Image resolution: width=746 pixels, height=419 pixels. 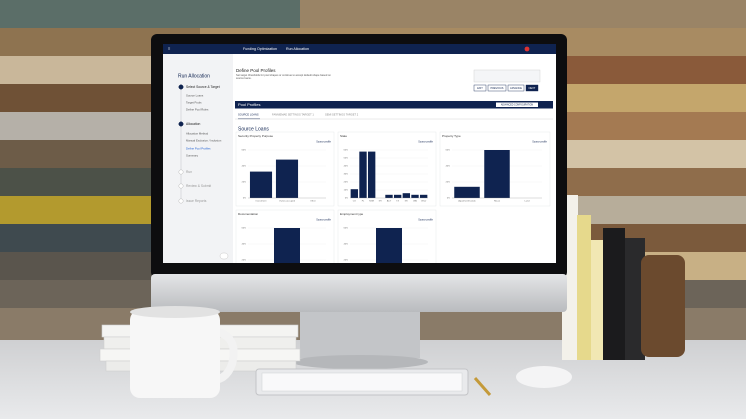 What do you see at coordinates (343, 136) in the screenshot?
I see `chart-title: State` at bounding box center [343, 136].